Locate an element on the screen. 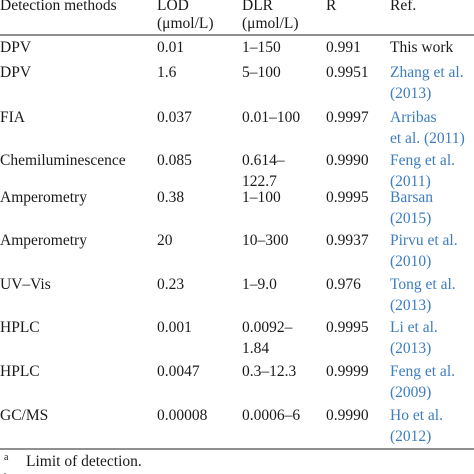 The height and width of the screenshot is (474, 474). table-cell: 0.23 is located at coordinates (170, 284).